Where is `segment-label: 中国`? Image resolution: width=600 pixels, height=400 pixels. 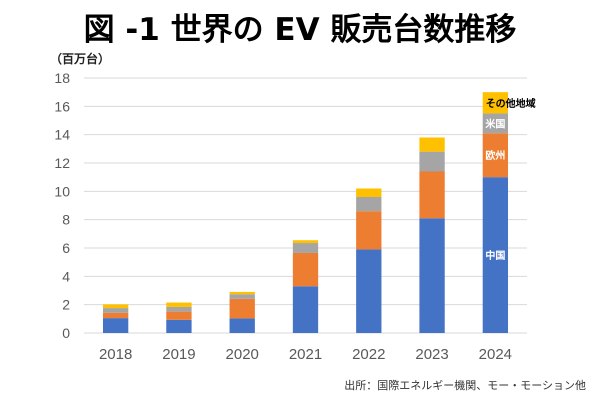 segment-label: 中国 is located at coordinates (495, 255).